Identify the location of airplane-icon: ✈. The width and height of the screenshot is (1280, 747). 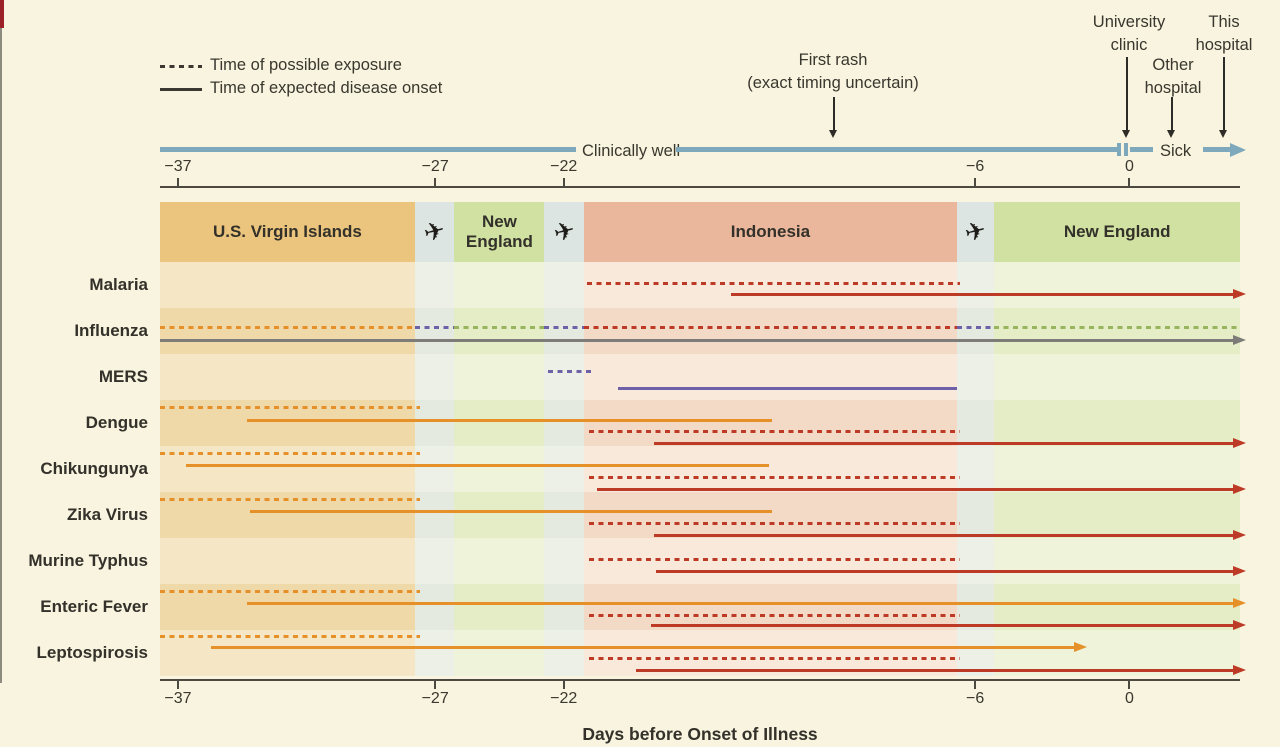
(564, 232).